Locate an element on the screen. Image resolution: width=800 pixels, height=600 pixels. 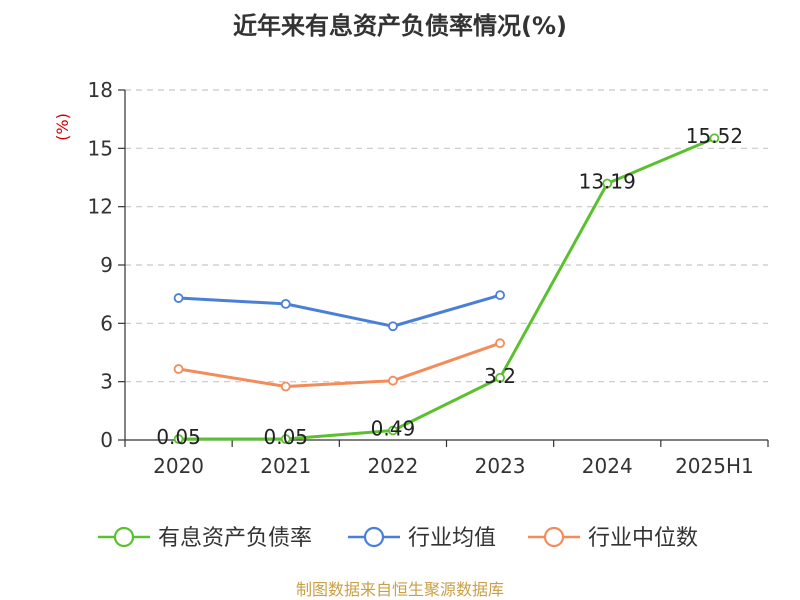
data-label: 13.19 is located at coordinates (607, 182).